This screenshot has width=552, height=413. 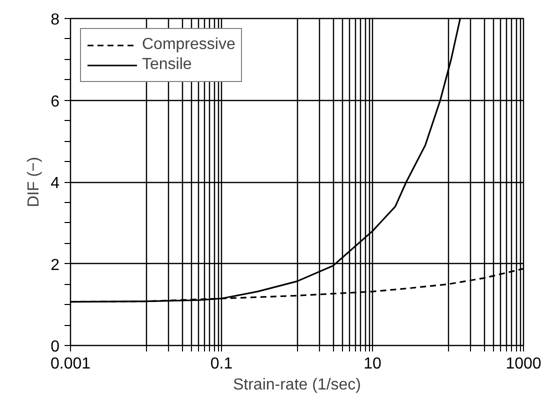 I want to click on y-tick-label: 0, so click(x=55, y=347).